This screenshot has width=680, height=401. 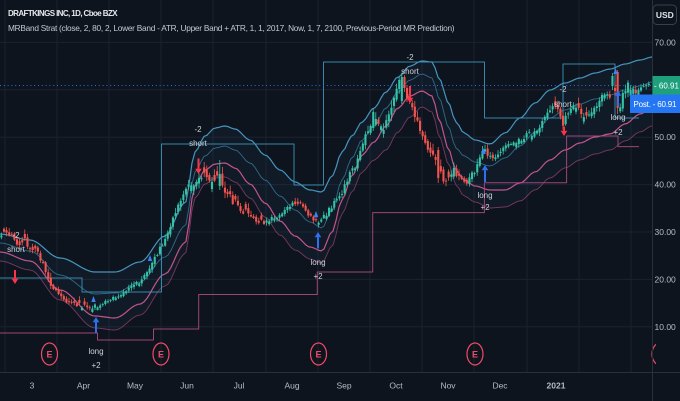 What do you see at coordinates (556, 386) in the screenshot?
I see `svg-text: 2021` at bounding box center [556, 386].